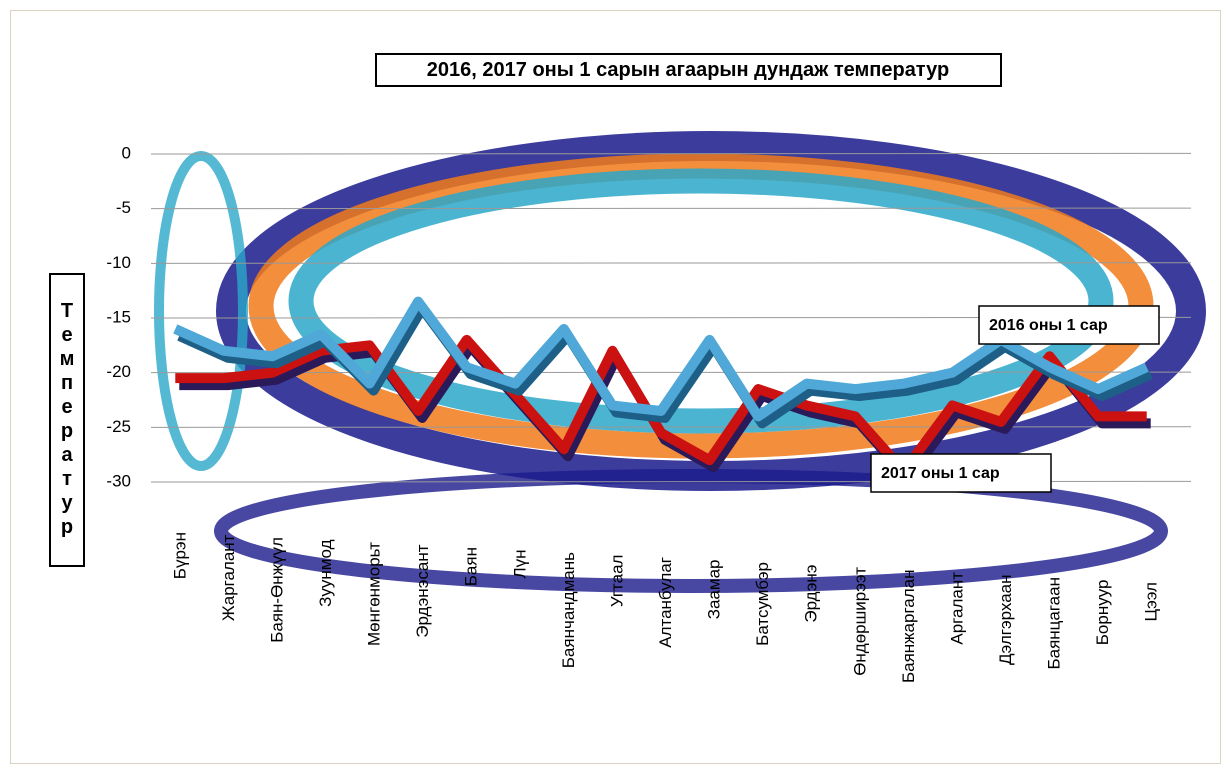 This screenshot has width=1231, height=774. Describe the element at coordinates (118, 426) in the screenshot. I see `y-tick-label: -25` at that location.